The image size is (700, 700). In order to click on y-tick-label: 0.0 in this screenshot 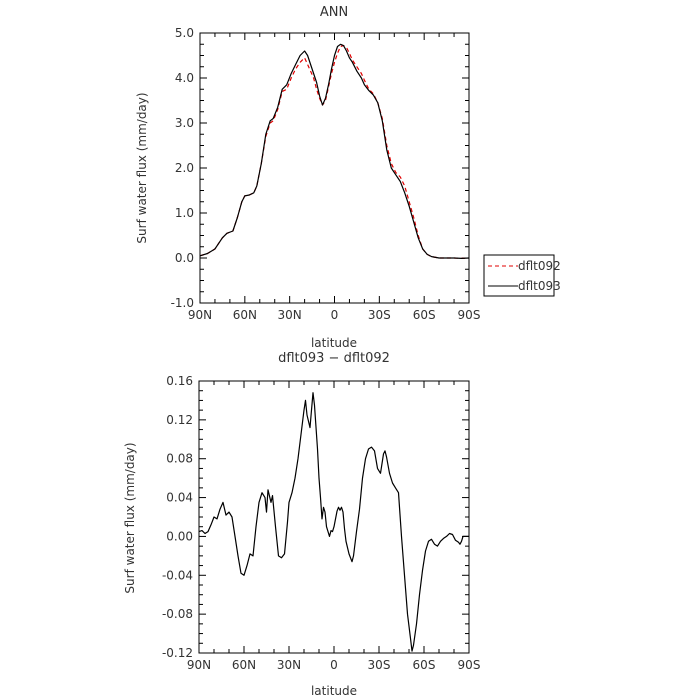, I will do `click(184, 258)`.